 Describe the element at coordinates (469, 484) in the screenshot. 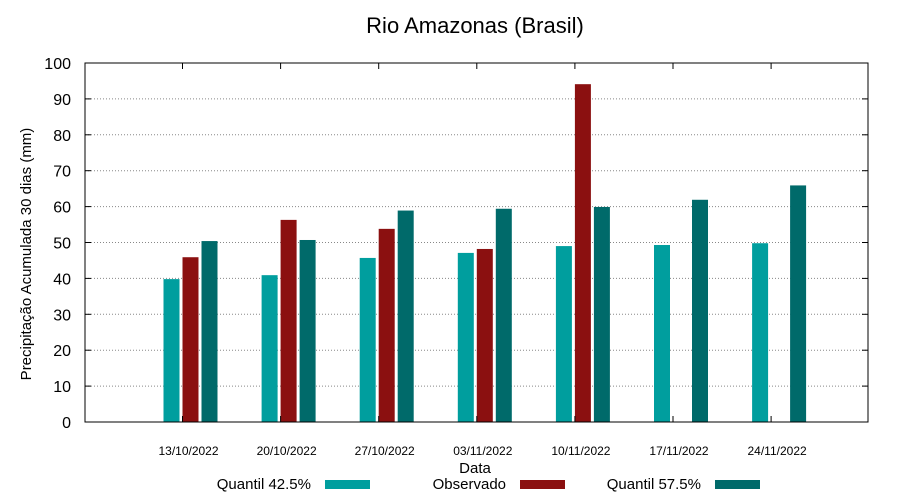

I see `legend-label: Observado` at that location.